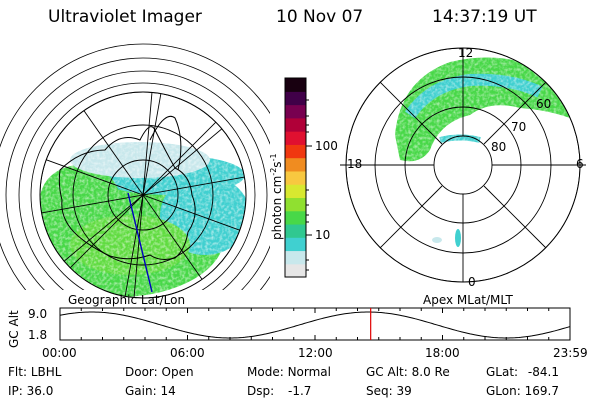 Image resolution: width=600 pixels, height=400 pixels. I want to click on mode-value: Normal, so click(309, 372).